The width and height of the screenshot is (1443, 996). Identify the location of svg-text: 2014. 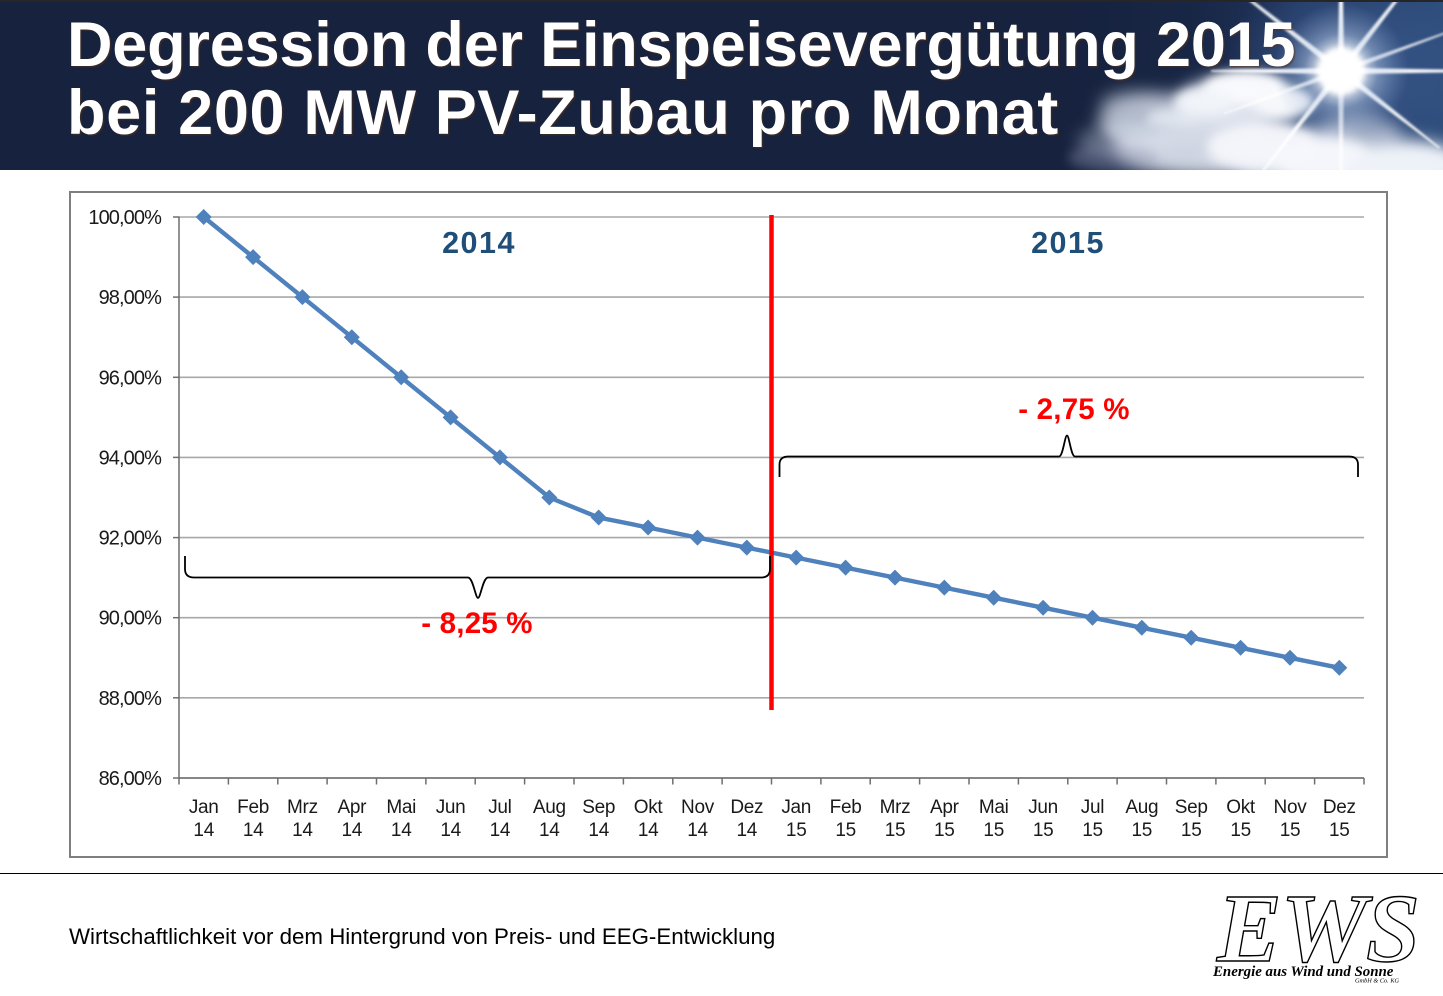
(479, 243).